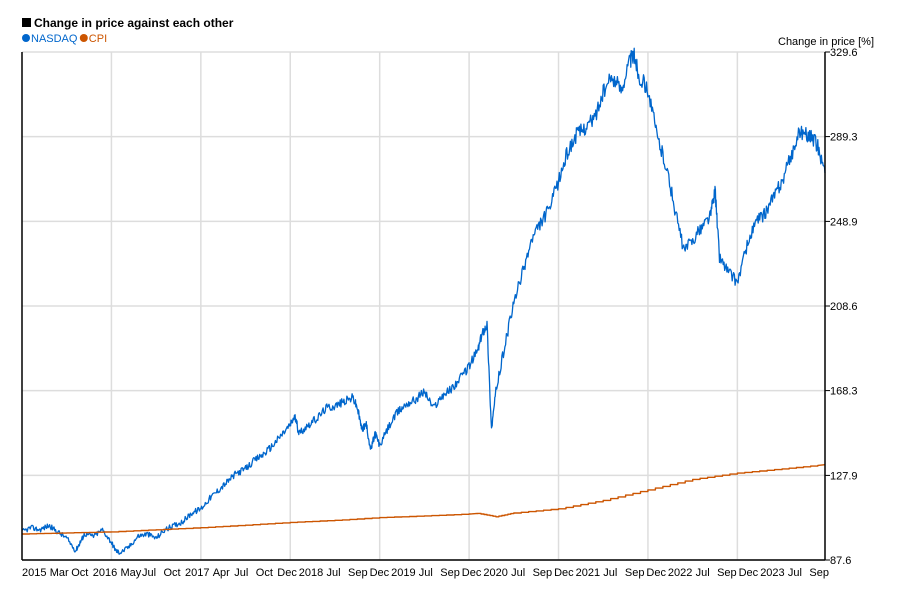  What do you see at coordinates (34, 573) in the screenshot?
I see `x-tick-label: 2015` at bounding box center [34, 573].